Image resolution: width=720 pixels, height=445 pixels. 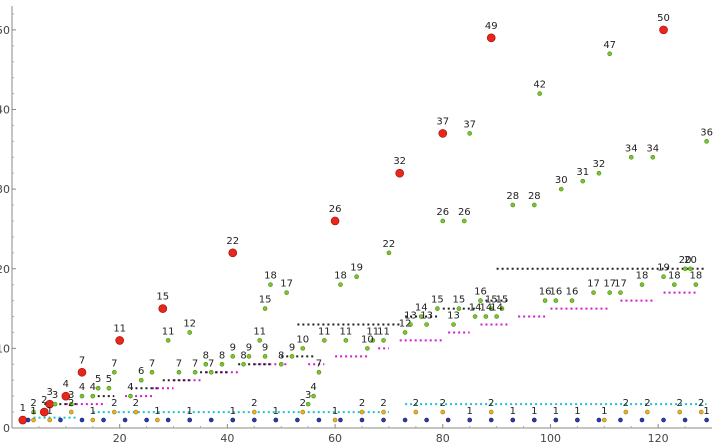 I want to click on point-label: 18, so click(x=642, y=276).